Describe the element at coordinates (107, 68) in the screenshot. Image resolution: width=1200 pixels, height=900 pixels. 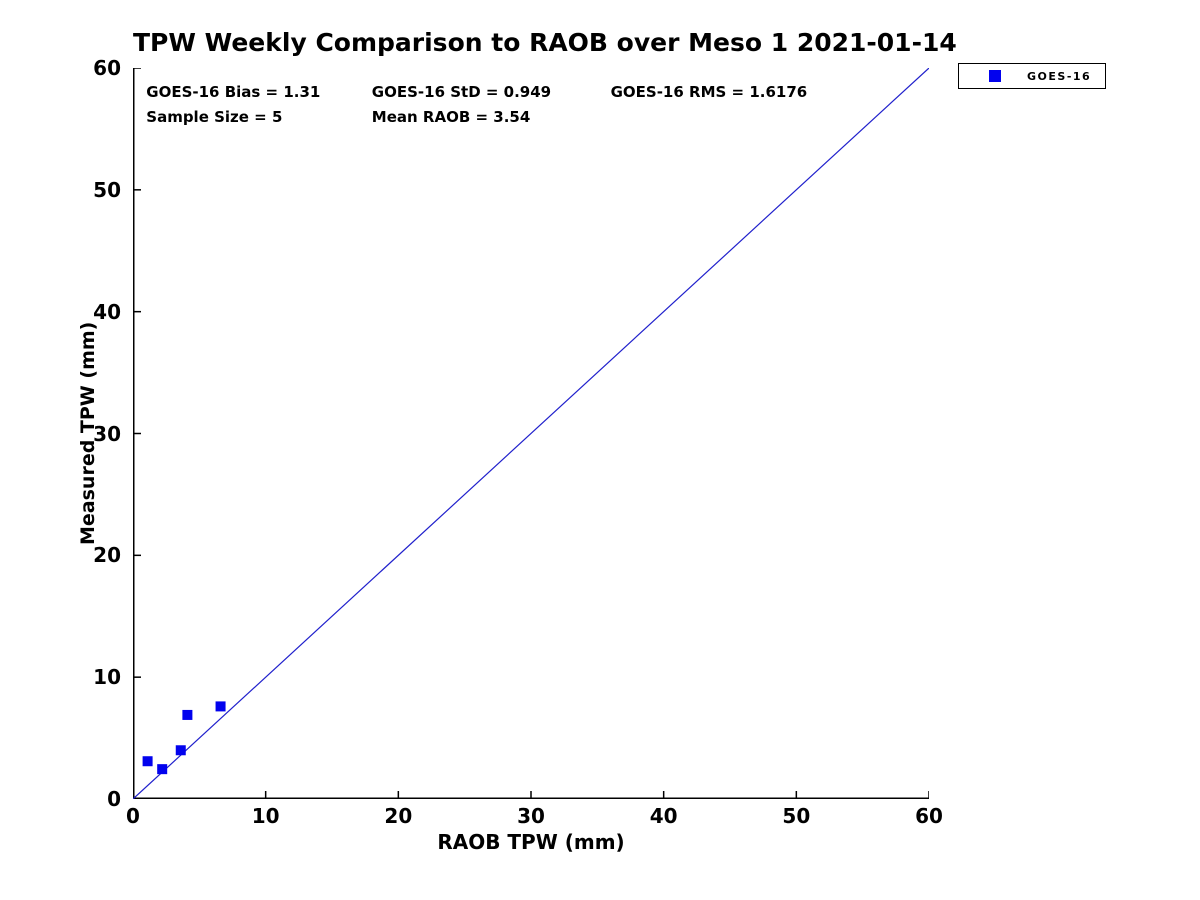
I see `y-tick-label: 60` at that location.